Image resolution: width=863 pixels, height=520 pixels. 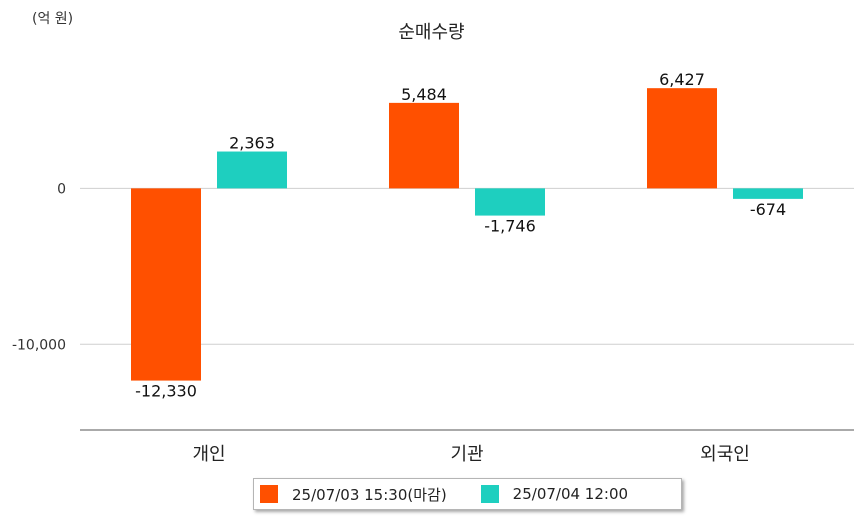 I want to click on data-label-series2-1: -1,746, so click(x=510, y=226).